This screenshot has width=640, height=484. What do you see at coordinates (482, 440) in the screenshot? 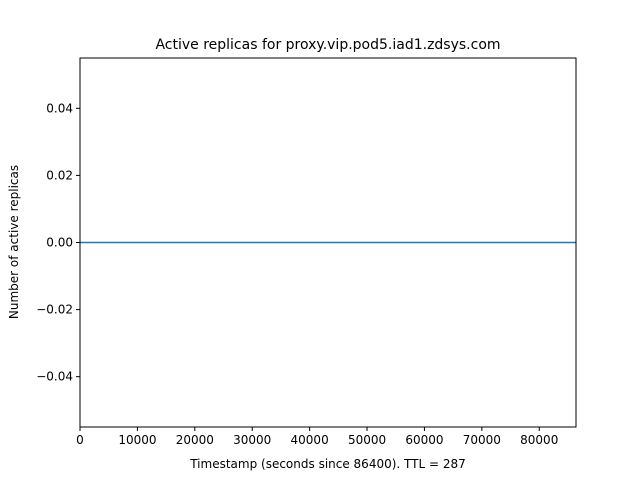
I see `x-tick-label: 70000` at bounding box center [482, 440].